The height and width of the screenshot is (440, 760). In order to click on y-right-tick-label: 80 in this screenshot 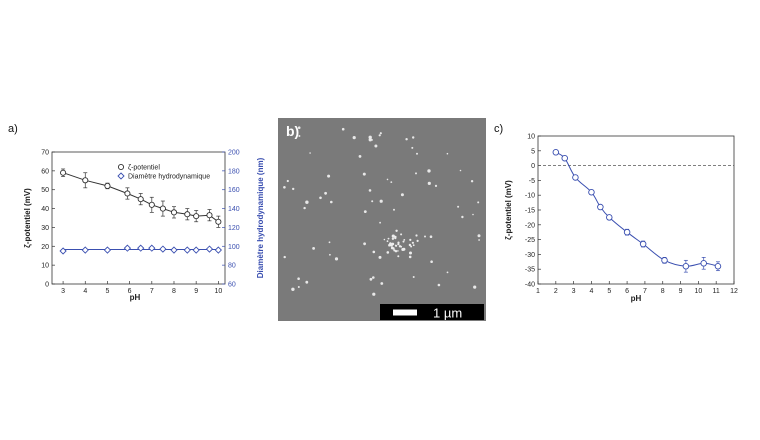, I will do `click(232, 266)`.